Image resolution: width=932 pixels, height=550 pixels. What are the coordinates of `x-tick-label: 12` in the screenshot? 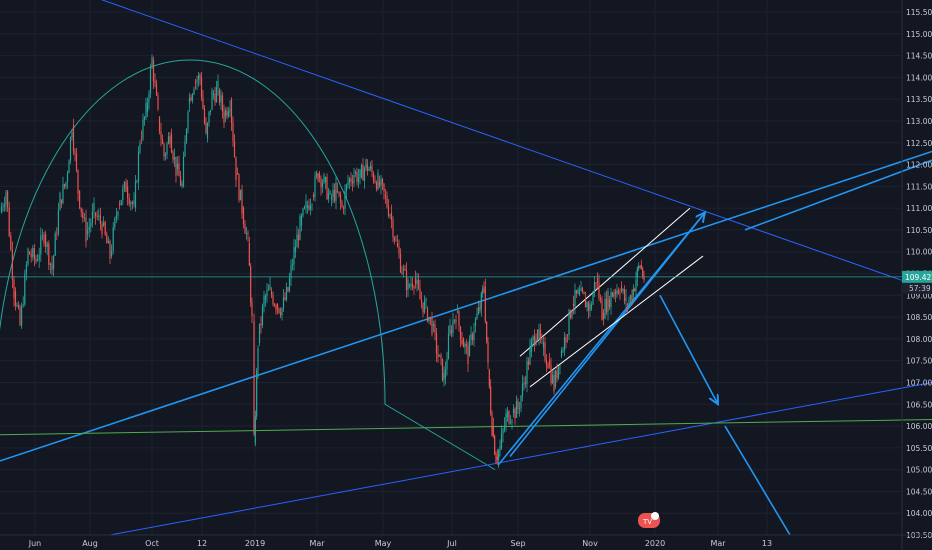 It's located at (202, 543).